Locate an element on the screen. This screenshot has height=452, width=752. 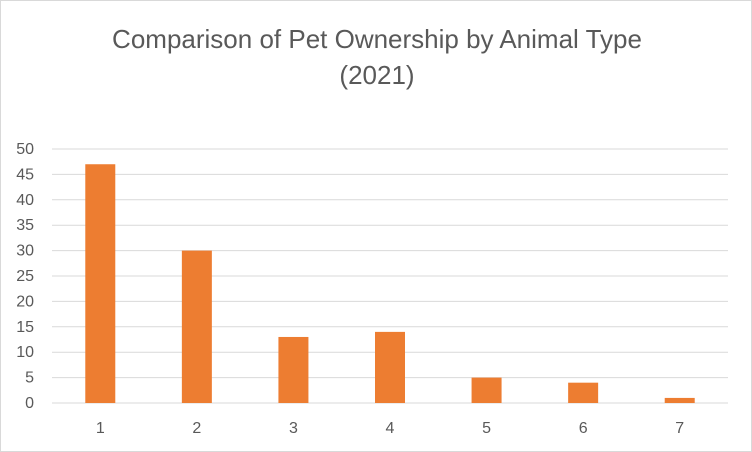
x-tick-label-1: 1 is located at coordinates (100, 428).